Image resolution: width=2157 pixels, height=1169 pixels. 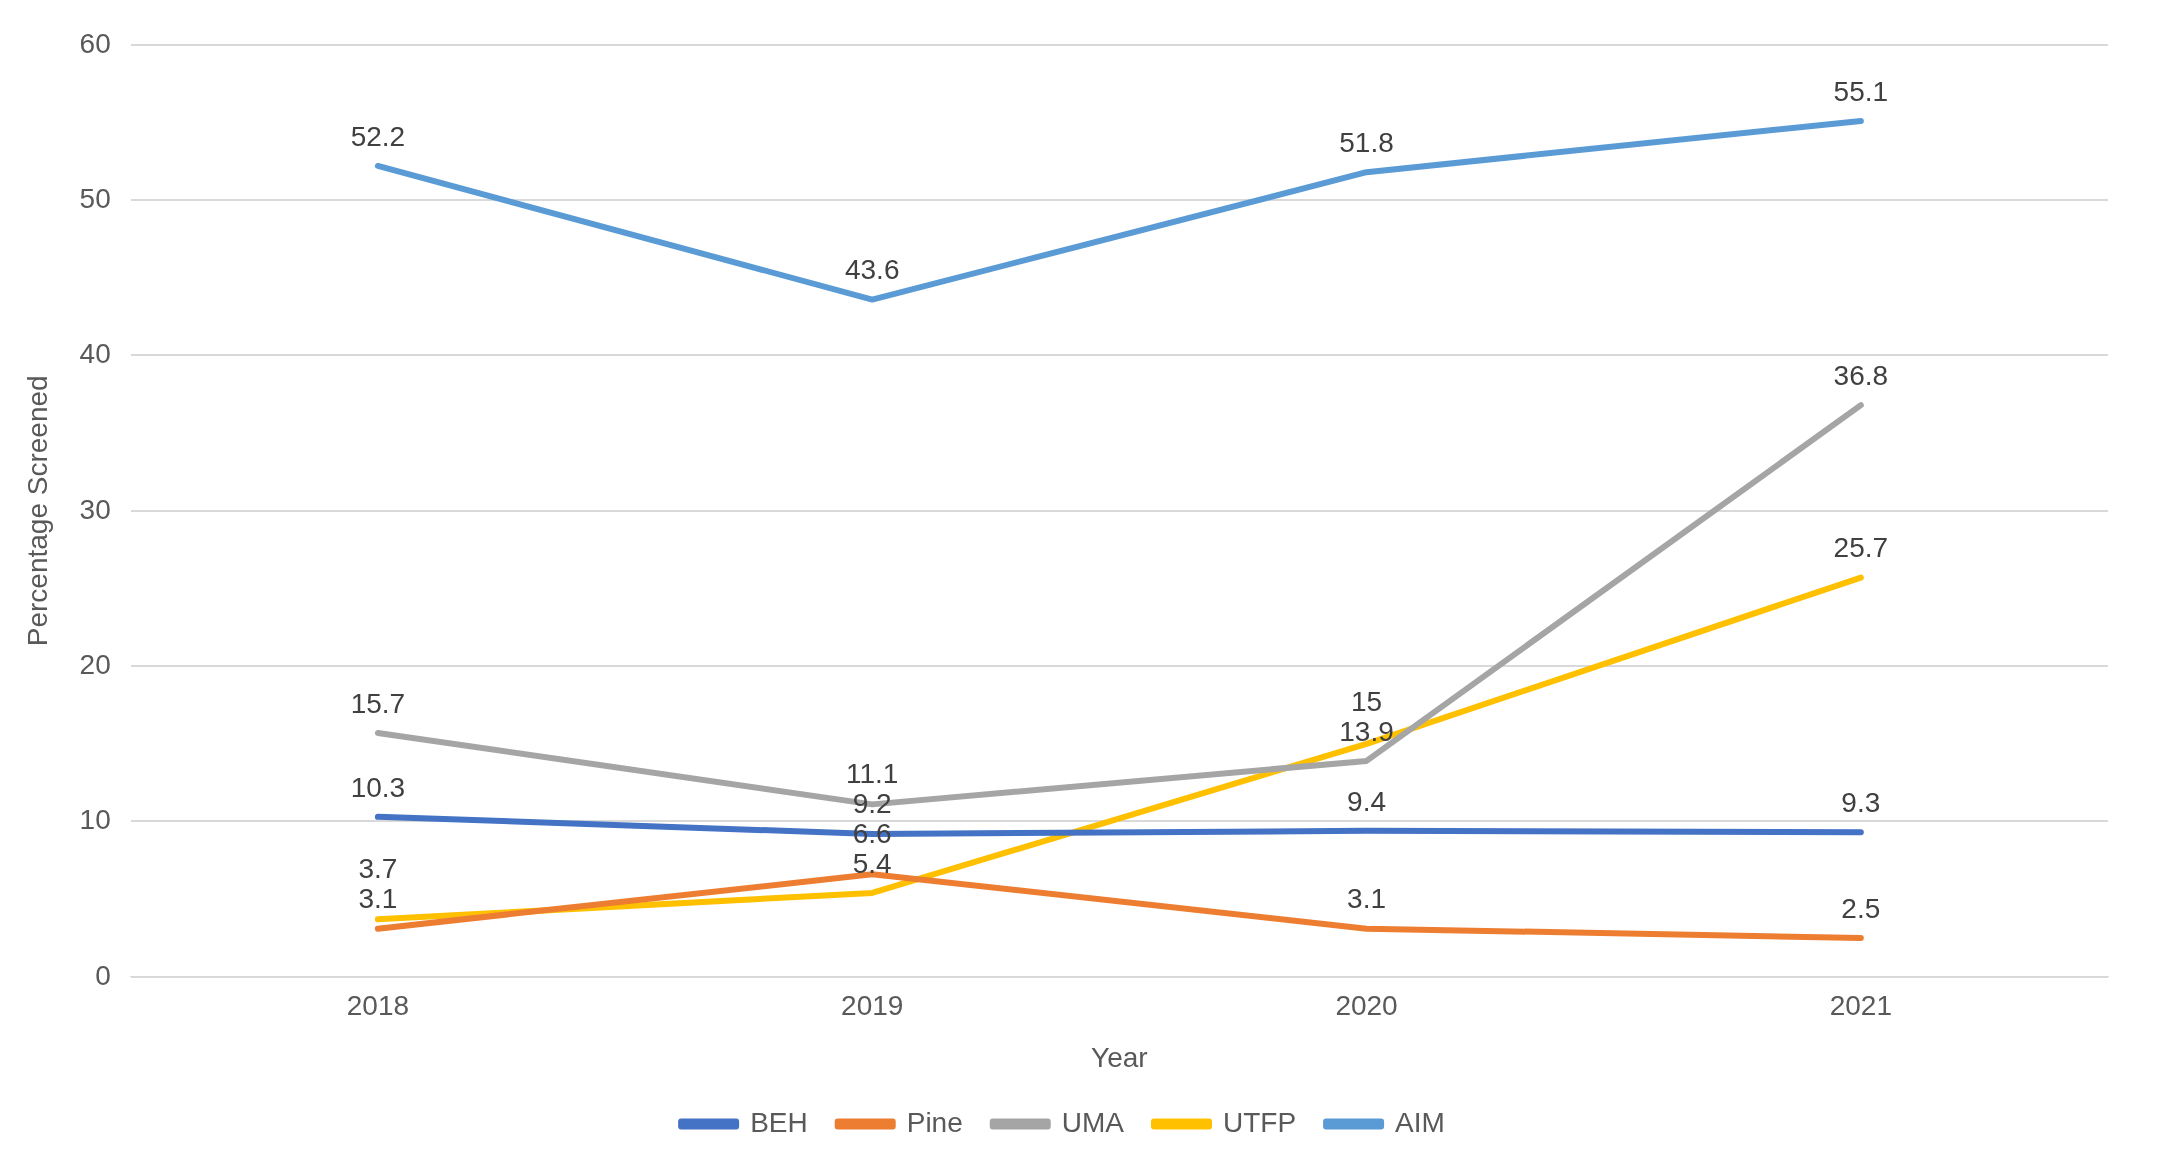 I want to click on x-tick-label: 2019, so click(x=872, y=1006).